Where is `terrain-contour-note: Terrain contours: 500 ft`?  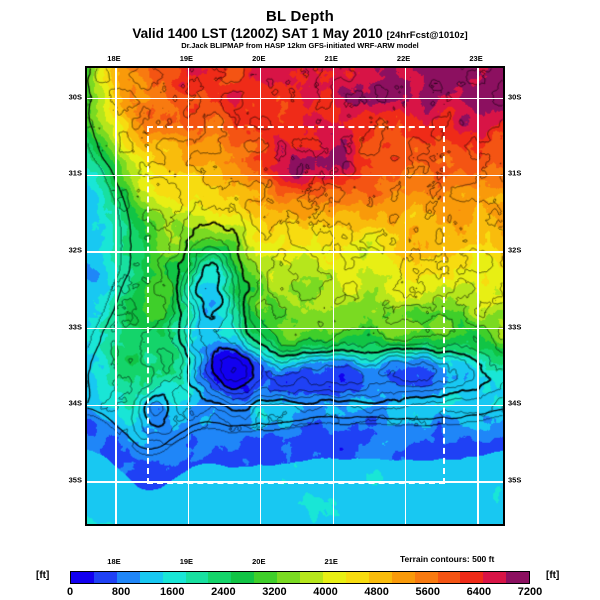 terrain-contour-note: Terrain contours: 500 ft is located at coordinates (447, 559).